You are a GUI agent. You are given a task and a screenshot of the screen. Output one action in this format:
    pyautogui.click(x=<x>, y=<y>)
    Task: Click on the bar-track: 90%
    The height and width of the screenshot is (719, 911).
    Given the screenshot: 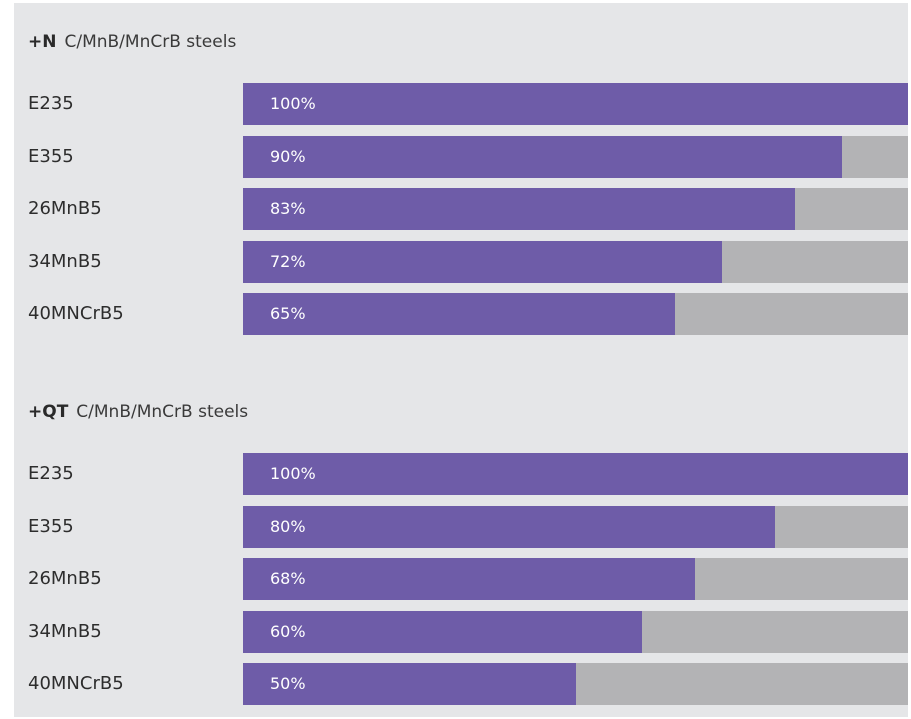 What is the action you would take?
    pyautogui.click(x=575, y=157)
    